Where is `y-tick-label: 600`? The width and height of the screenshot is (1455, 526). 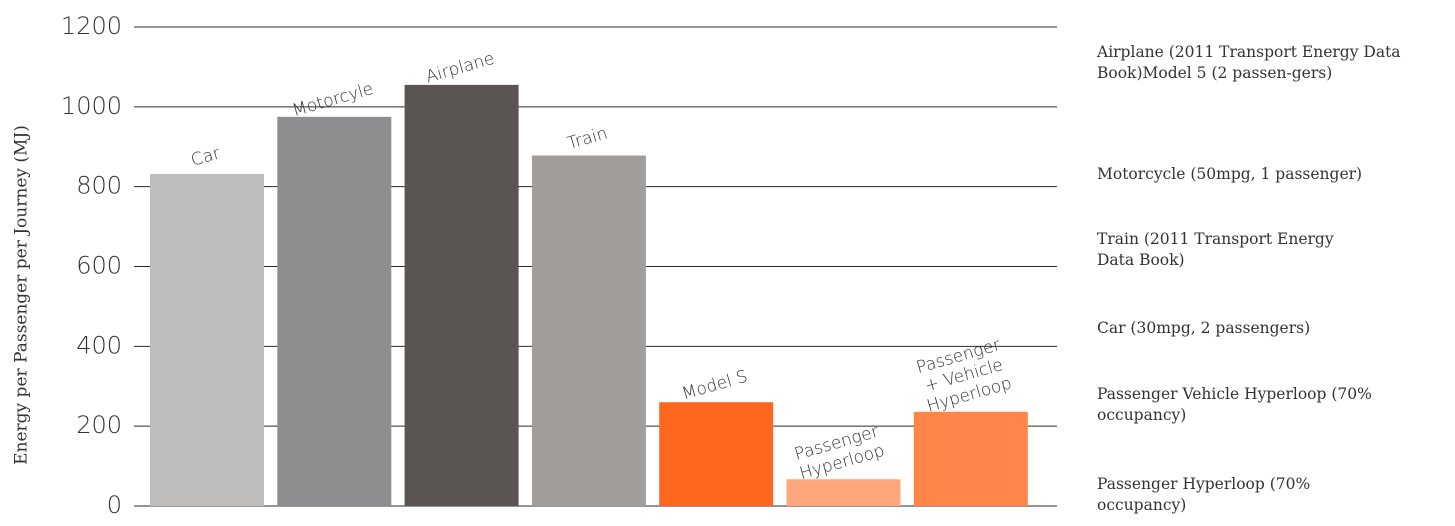 y-tick-label: 600 is located at coordinates (99, 266).